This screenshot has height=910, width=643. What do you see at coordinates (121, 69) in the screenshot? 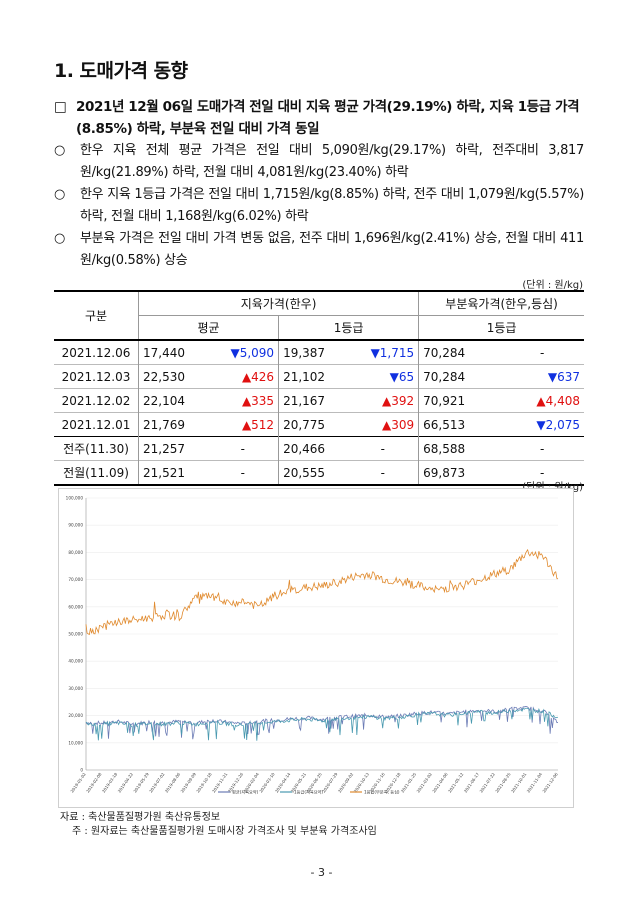
I see `page-title: 1. 도매가격 동향` at bounding box center [121, 69].